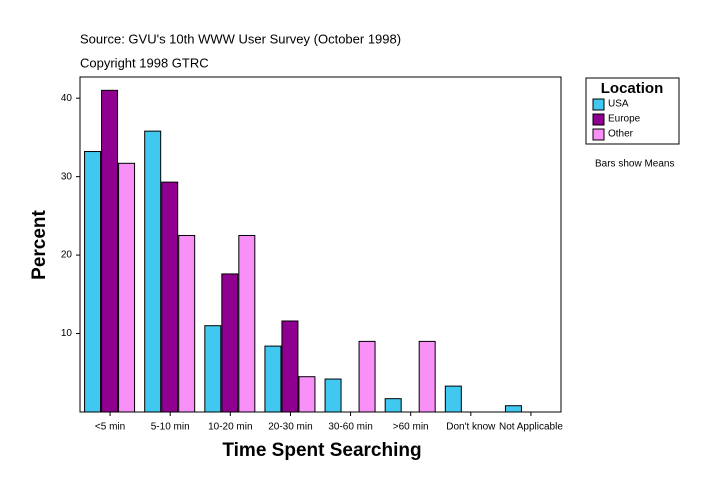 The image size is (724, 496). Describe the element at coordinates (321, 450) in the screenshot. I see `x-axis-title: Time Spent Searching` at that location.